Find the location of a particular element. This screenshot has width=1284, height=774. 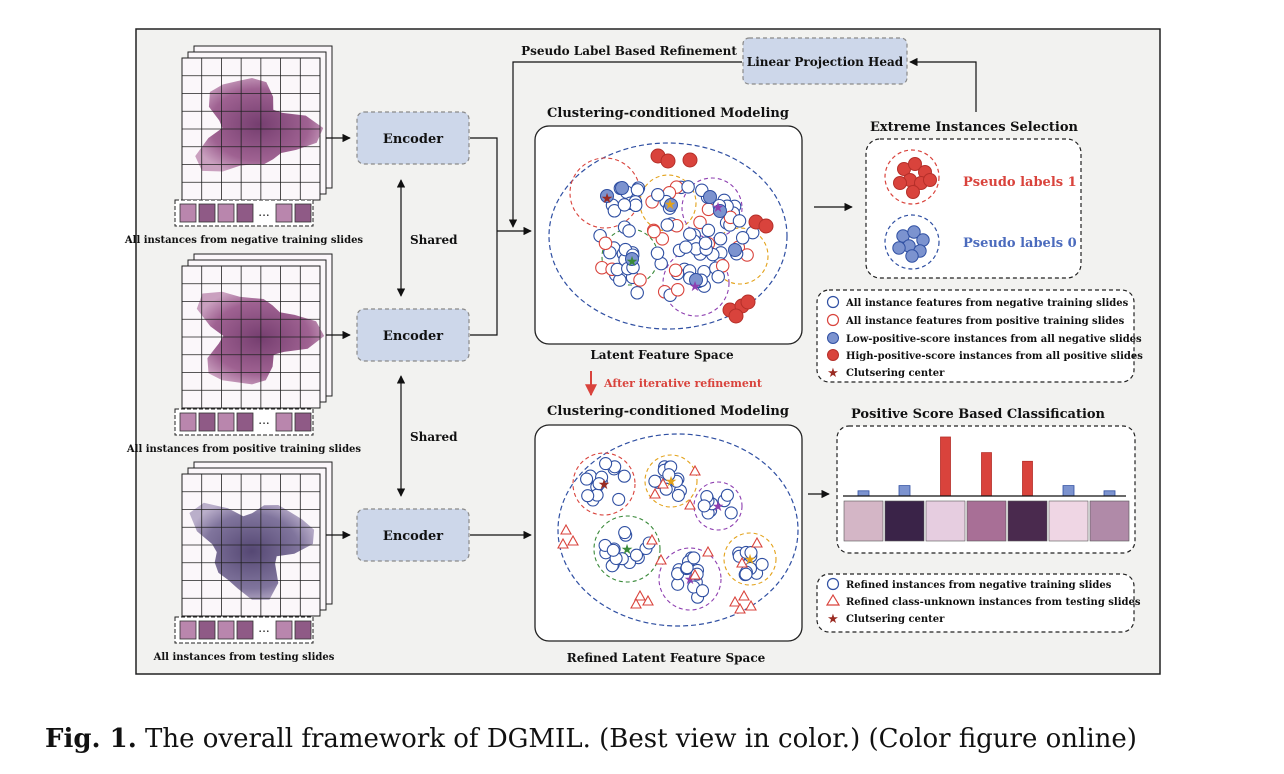

legend-top-item-5: Clutsering center is located at coordinates (895, 373).